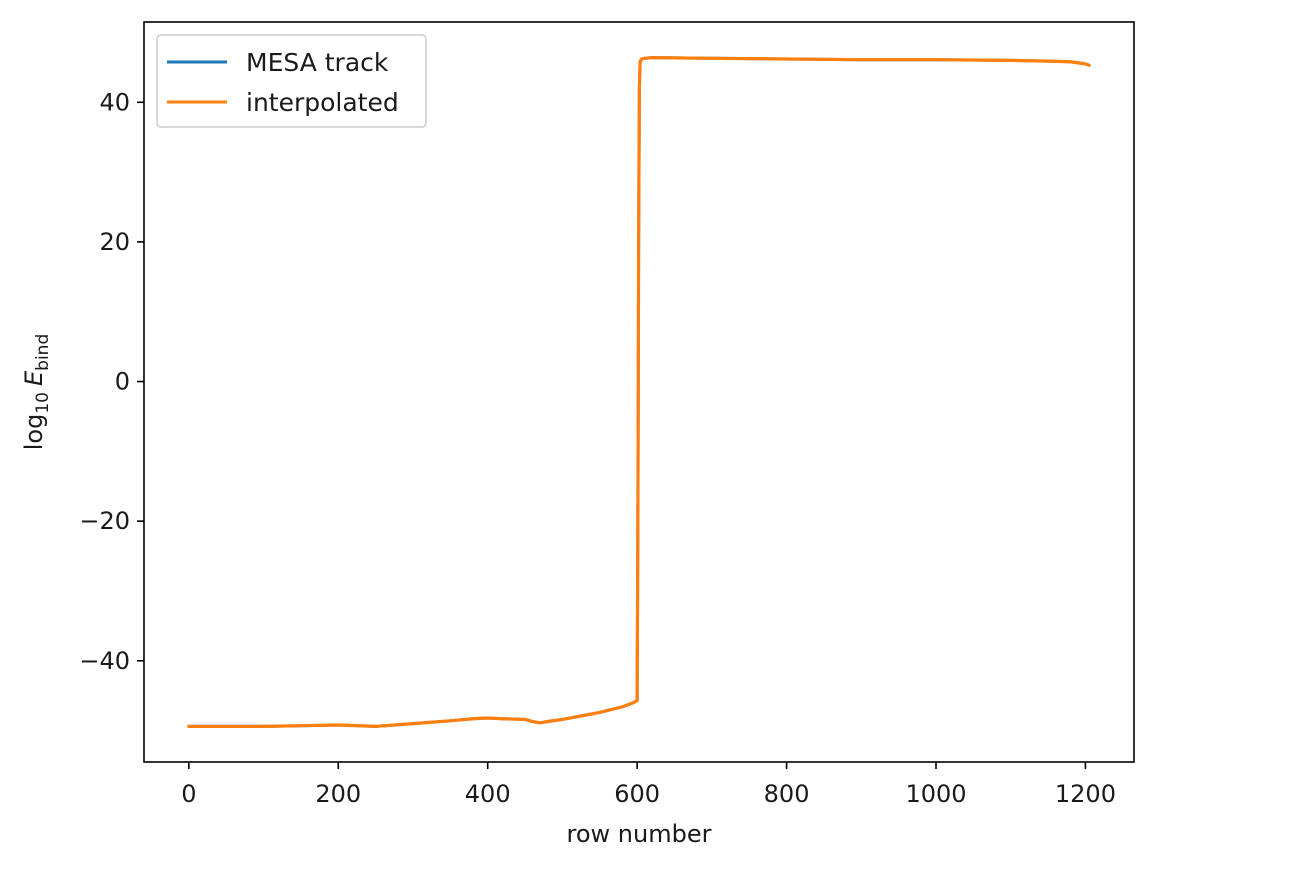 This screenshot has height=880, width=1300. I want to click on x-tick-label: 200, so click(338, 794).